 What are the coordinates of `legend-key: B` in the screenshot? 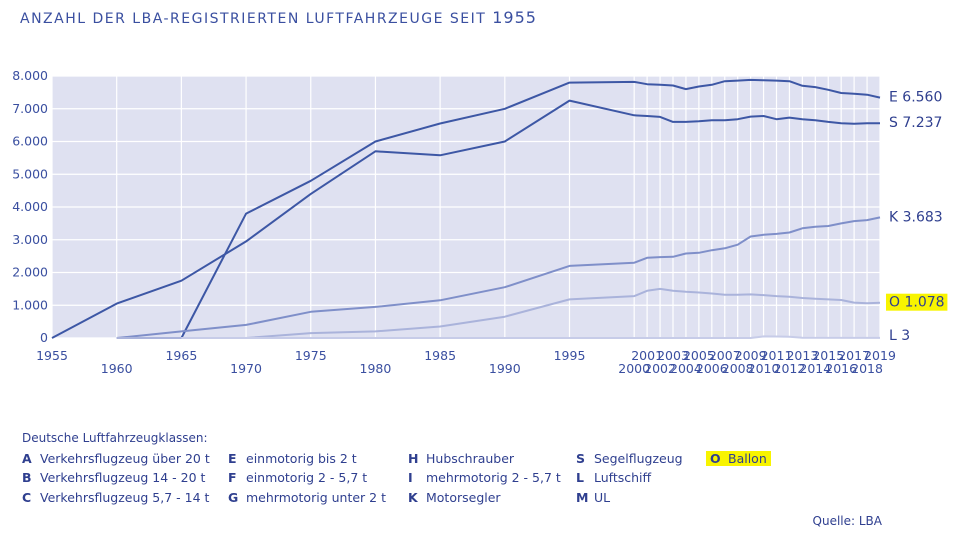 It's located at (27, 477).